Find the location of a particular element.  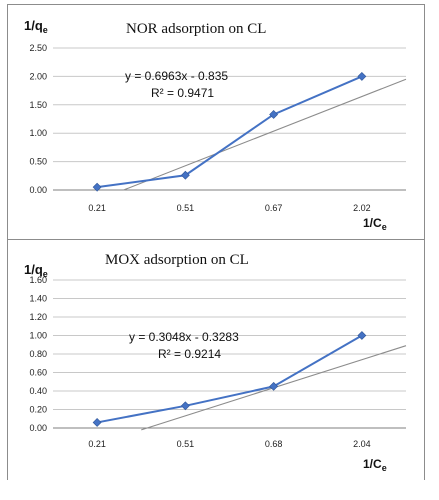

y-tick-label: 1.60 is located at coordinates (38, 280).